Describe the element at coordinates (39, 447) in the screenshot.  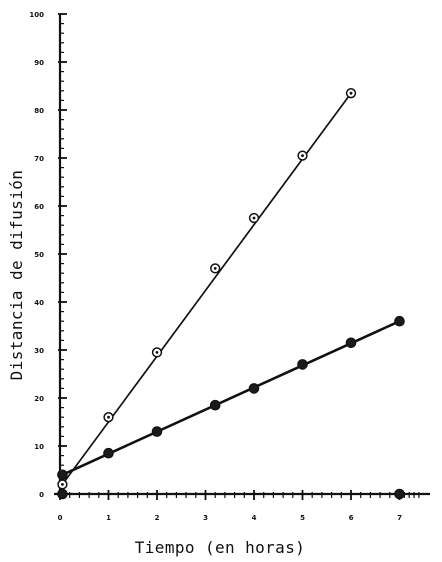
I see `y-tick-label: 10` at that location.